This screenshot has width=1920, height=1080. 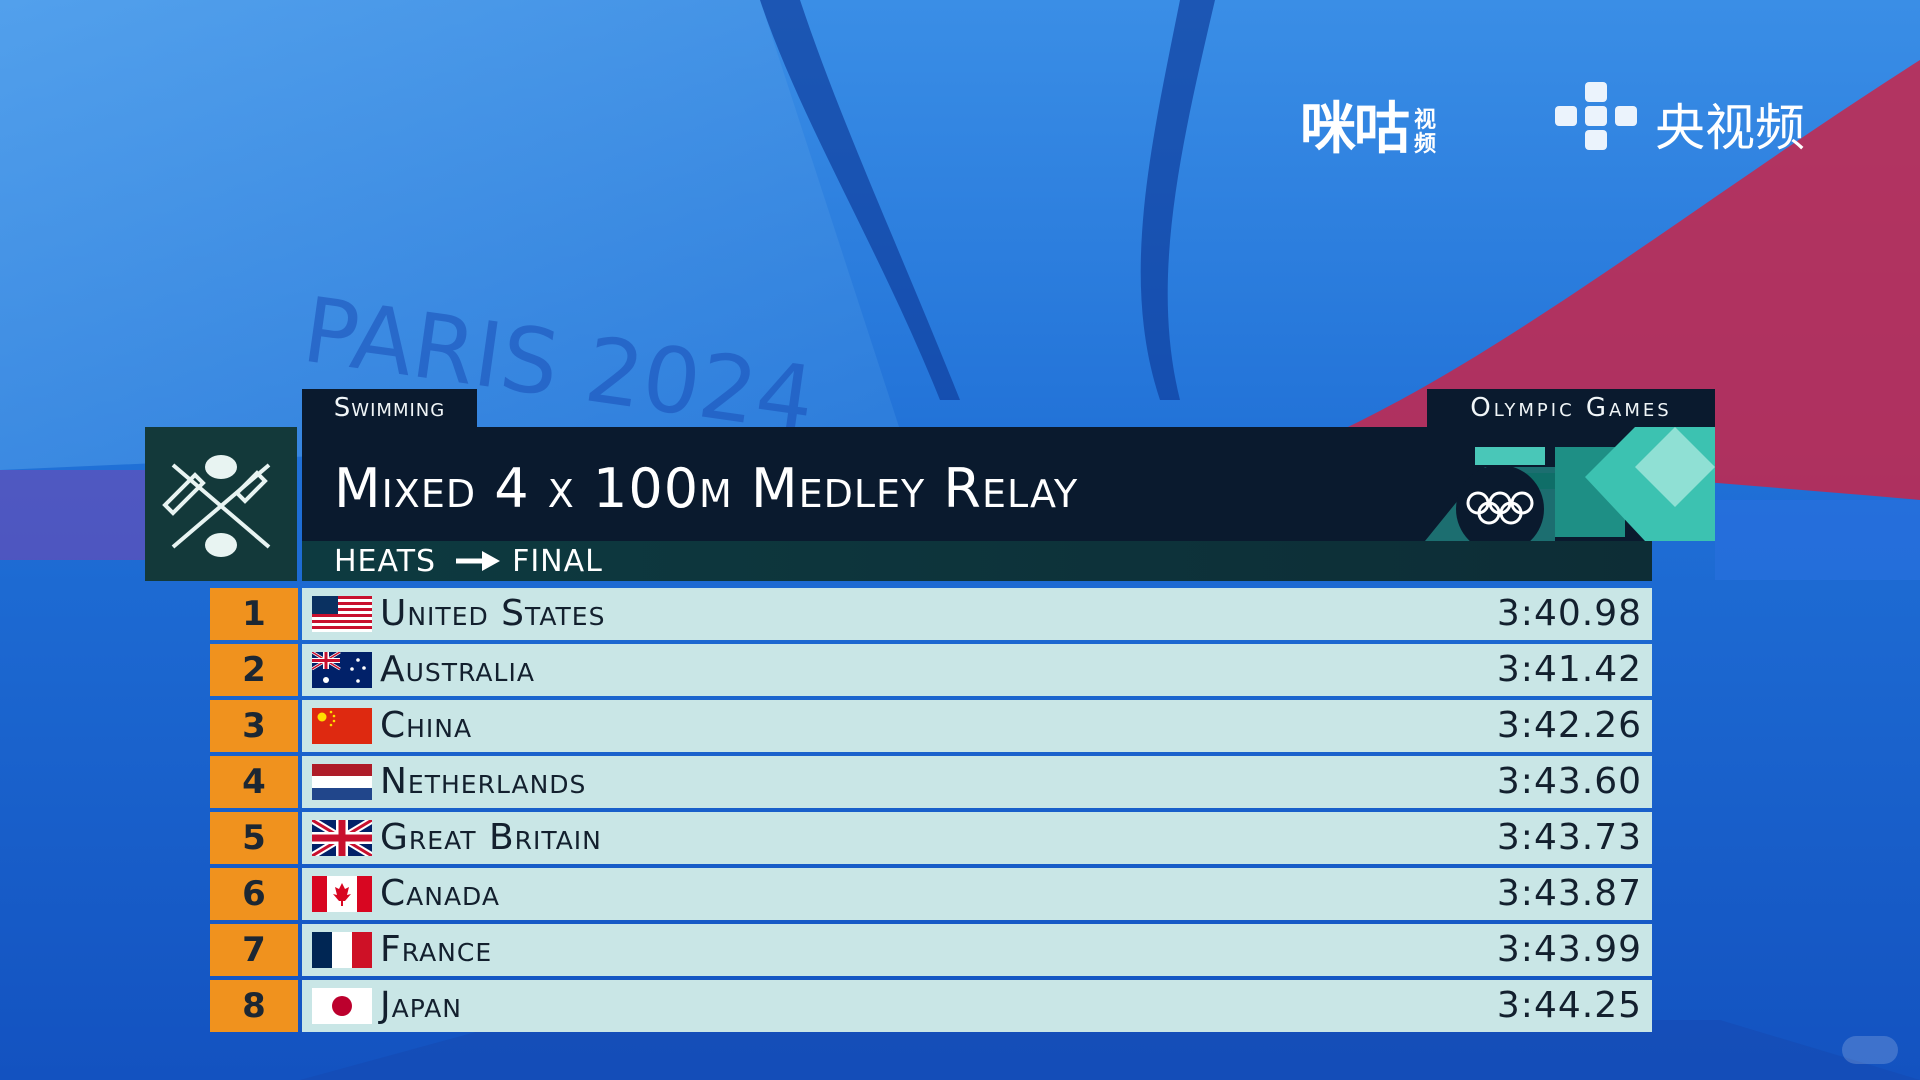 I want to click on watermark, so click(x=1870, y=1050).